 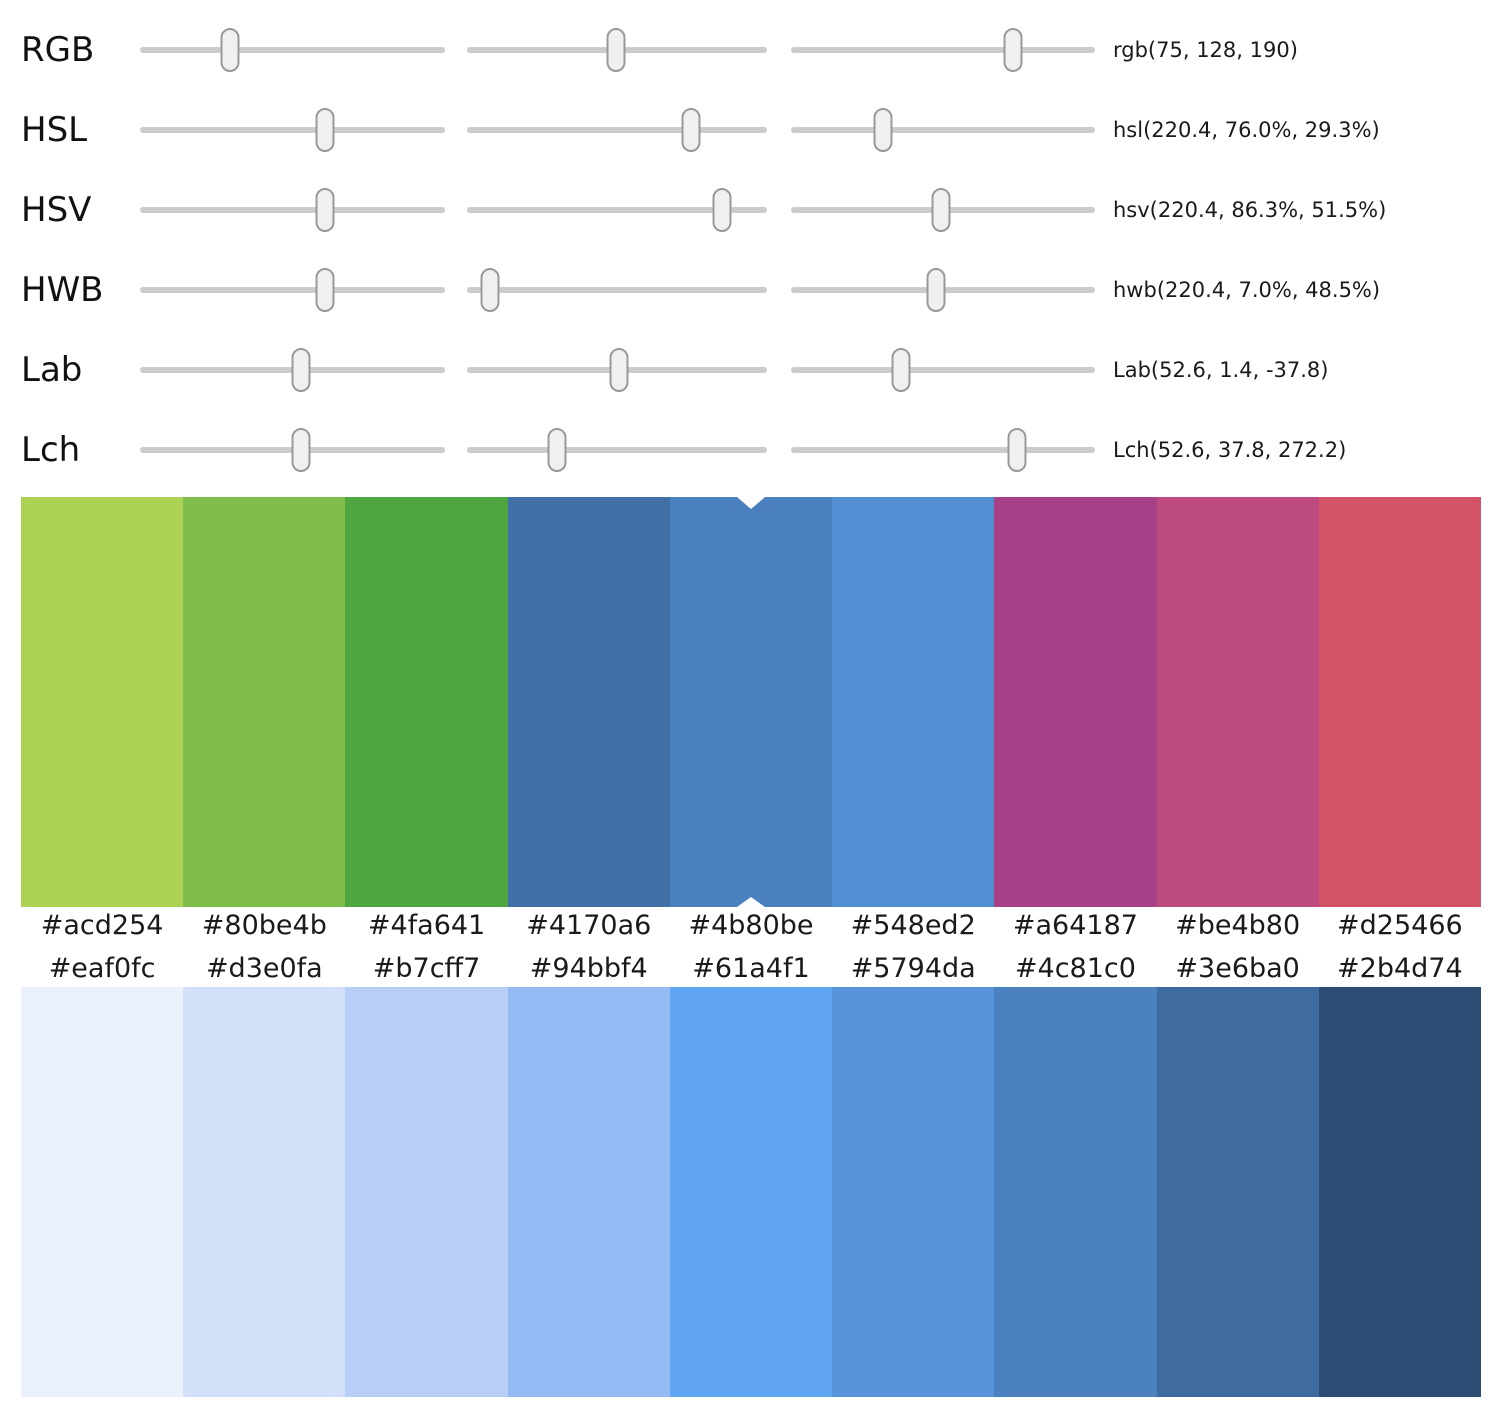 I want to click on hex-label: #4170a6, so click(x=589, y=925).